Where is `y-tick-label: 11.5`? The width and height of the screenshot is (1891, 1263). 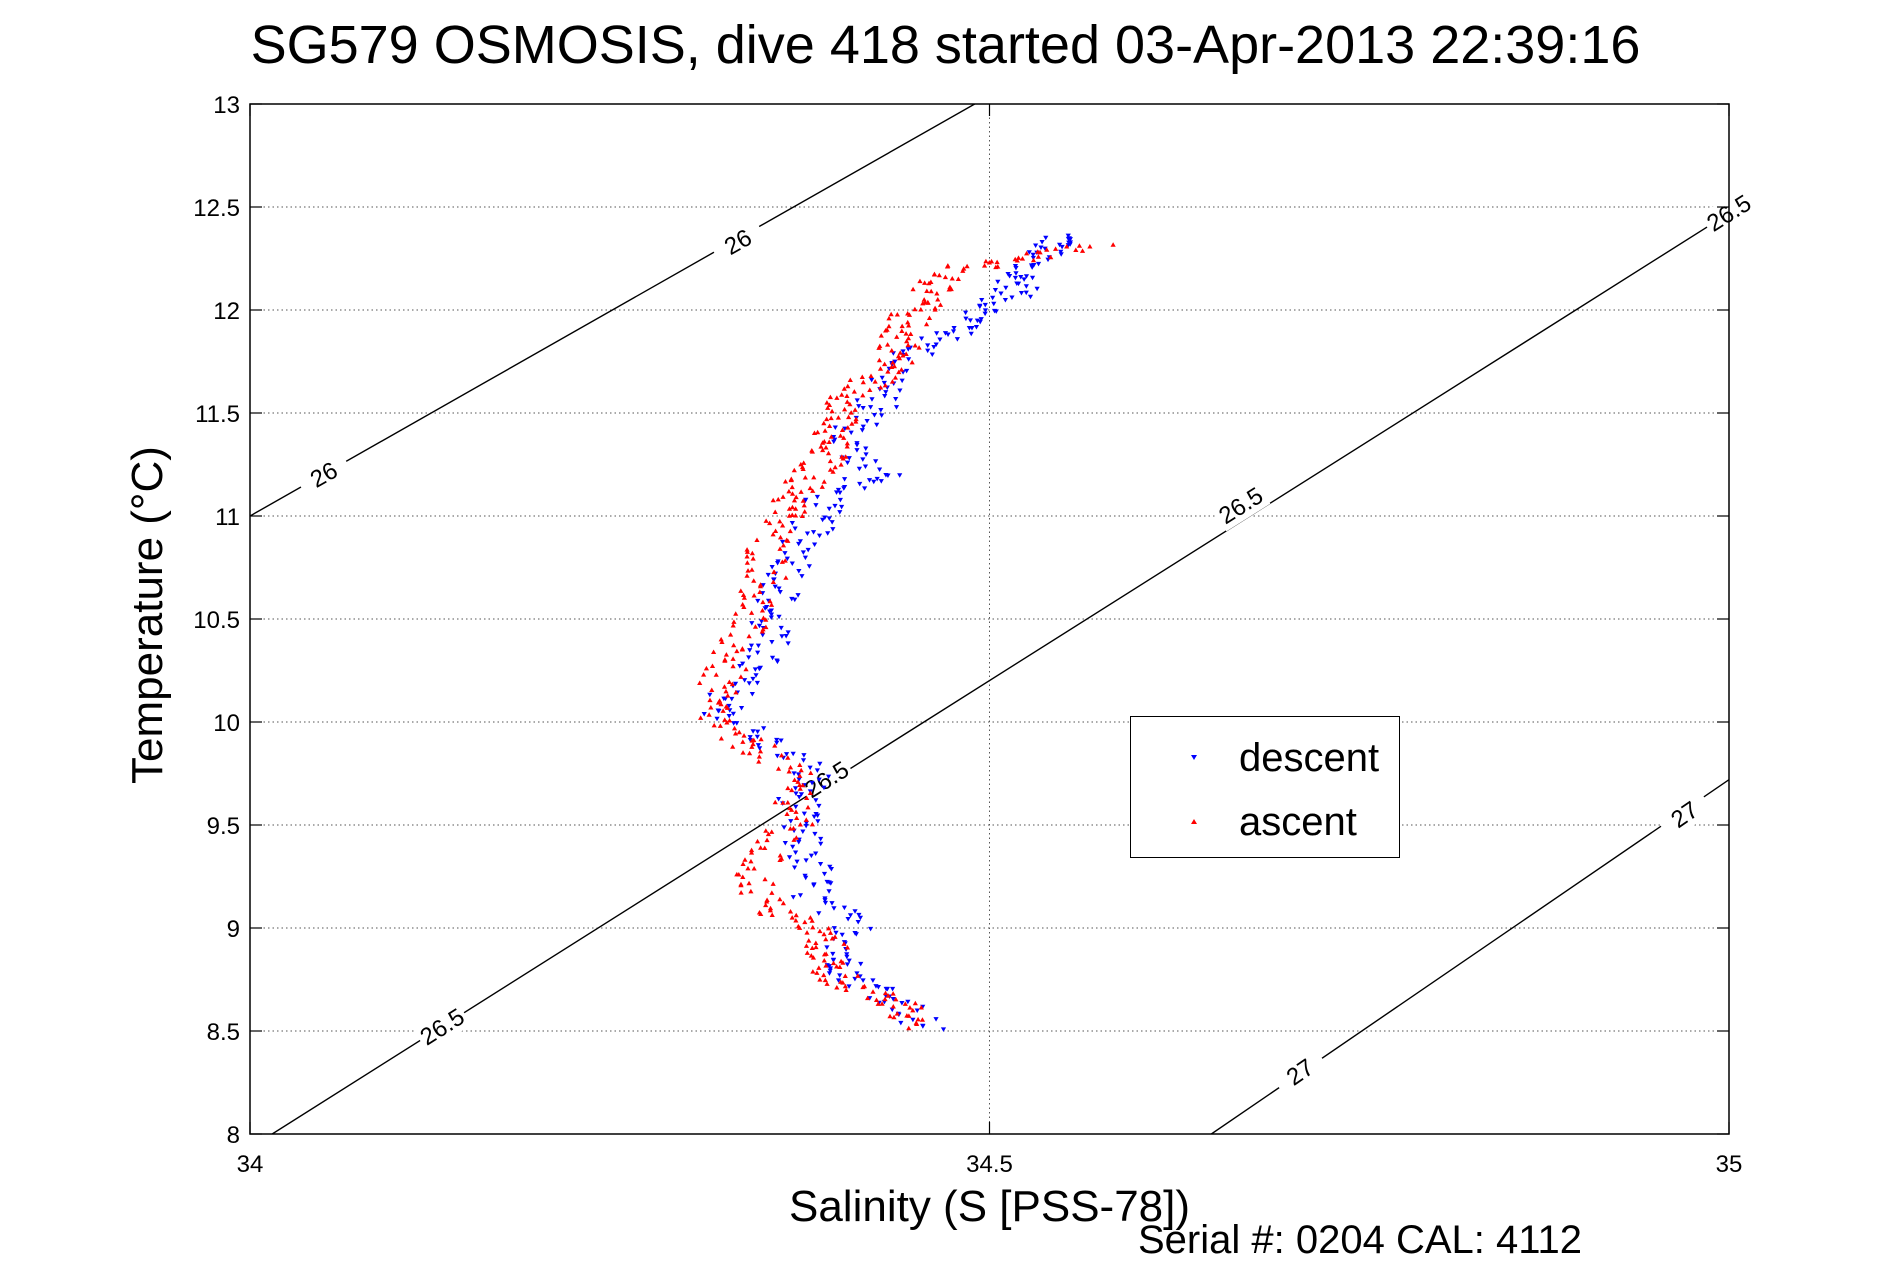 y-tick-label: 11.5 is located at coordinates (217, 414).